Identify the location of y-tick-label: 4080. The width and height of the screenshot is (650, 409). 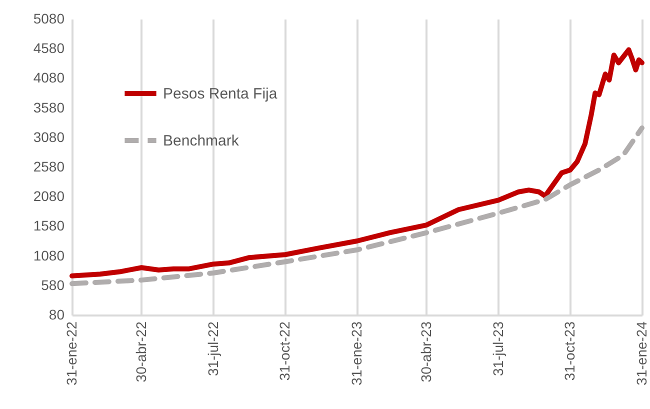
(49, 78).